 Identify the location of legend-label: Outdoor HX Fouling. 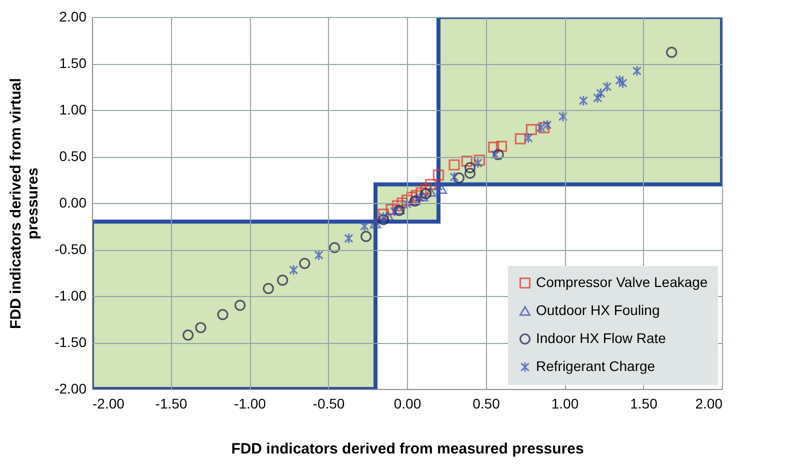
(598, 310).